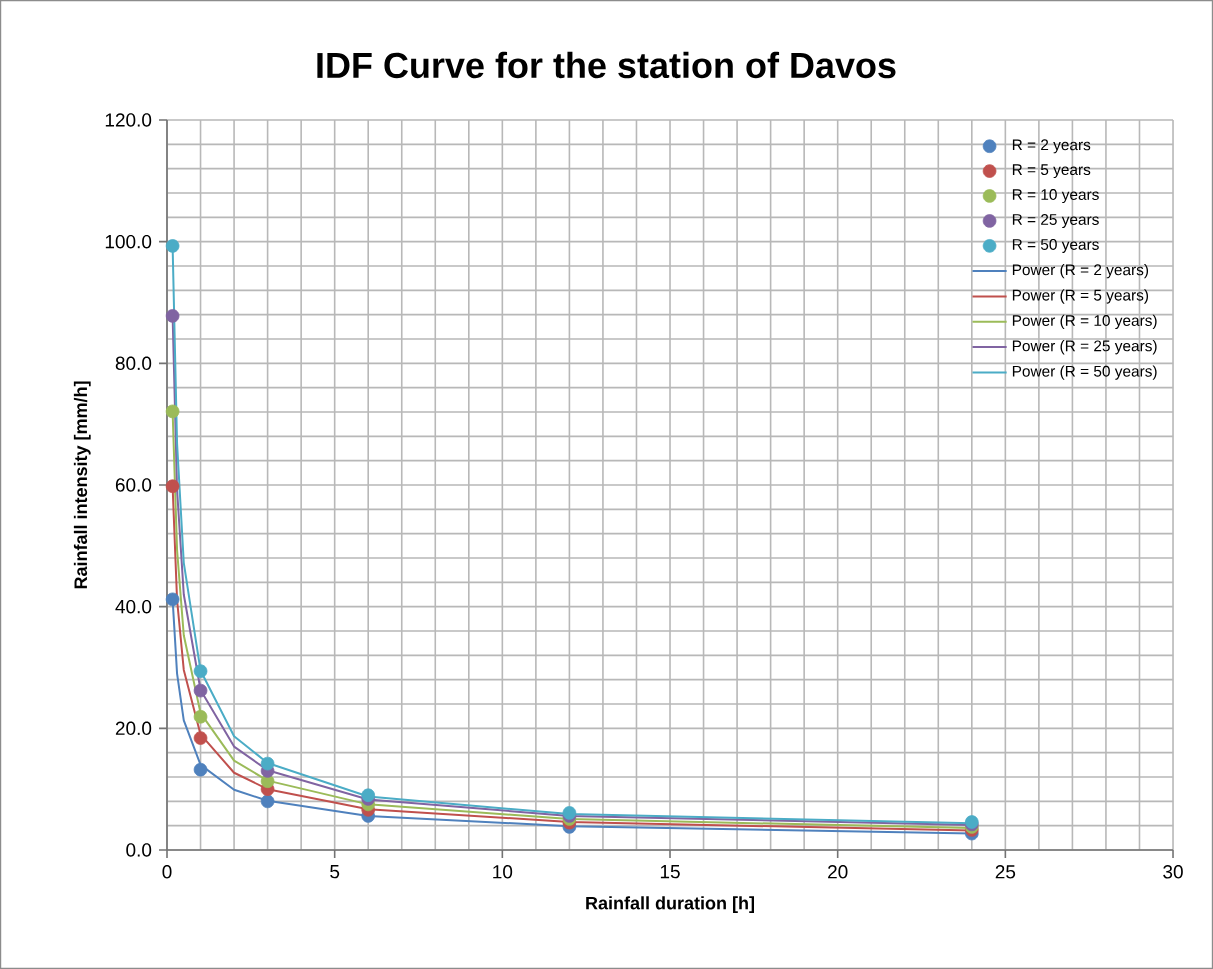  What do you see at coordinates (82, 485) in the screenshot?
I see `y-axis-title: Rainfall intensity [mm/h]` at bounding box center [82, 485].